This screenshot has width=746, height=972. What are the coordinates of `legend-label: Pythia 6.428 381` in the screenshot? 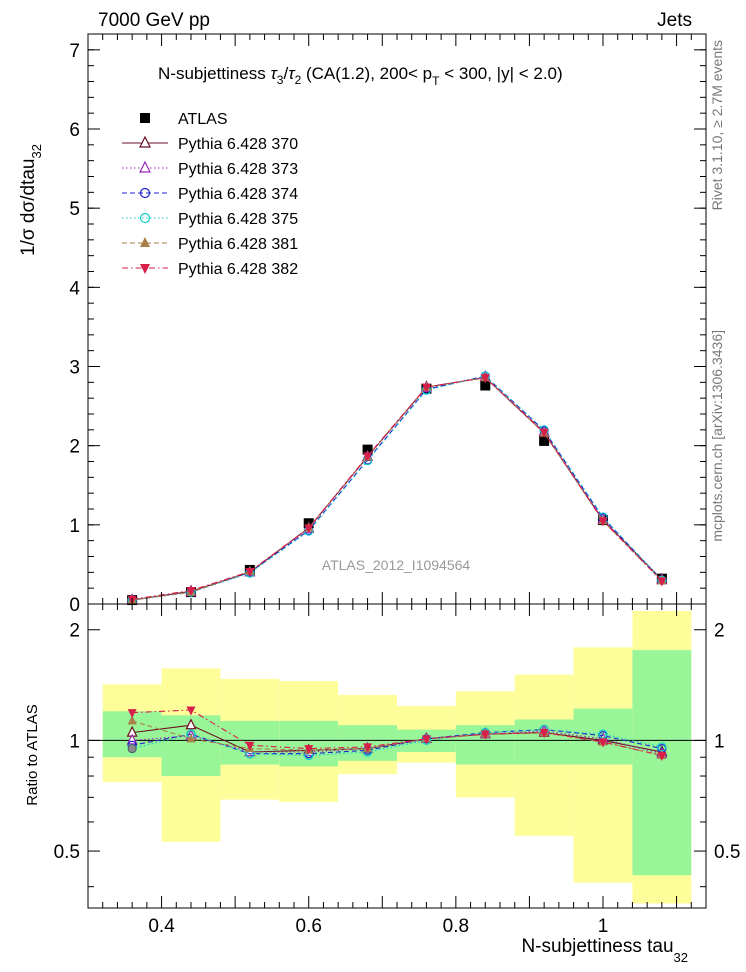 It's located at (238, 244).